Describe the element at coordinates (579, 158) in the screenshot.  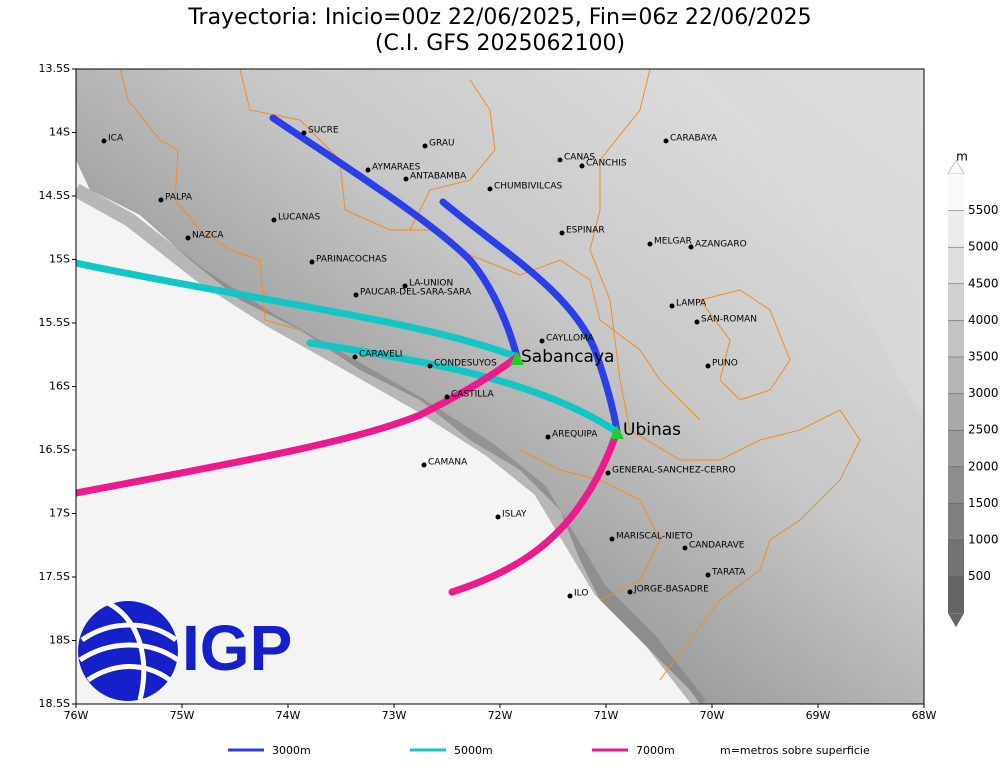
I see `place-label: CANAS` at that location.